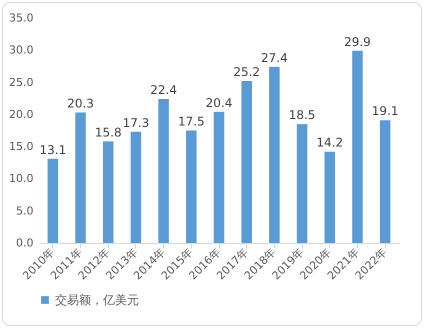 This screenshot has height=330, width=426. I want to click on data-label: 17.5, so click(191, 121).